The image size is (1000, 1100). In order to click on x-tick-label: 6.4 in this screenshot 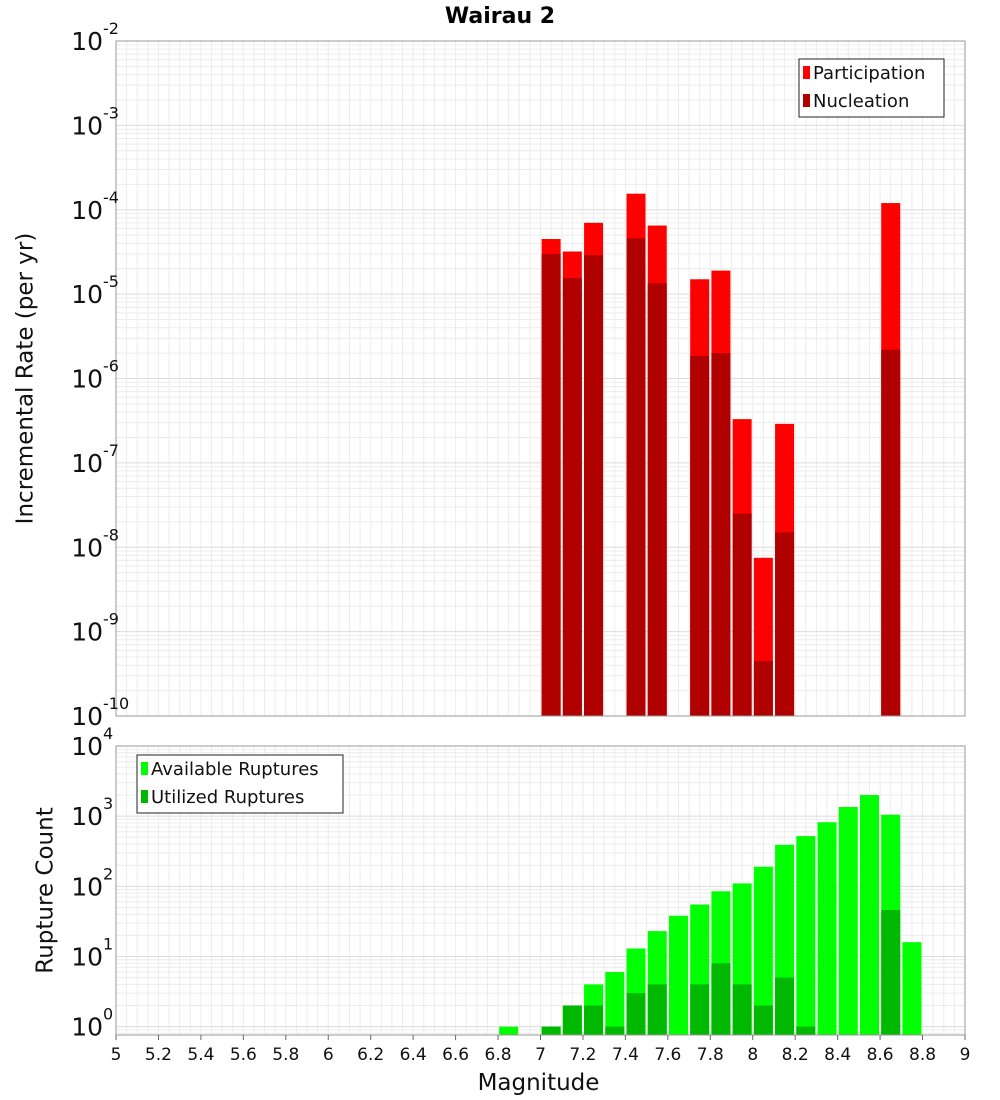, I will do `click(413, 1055)`.